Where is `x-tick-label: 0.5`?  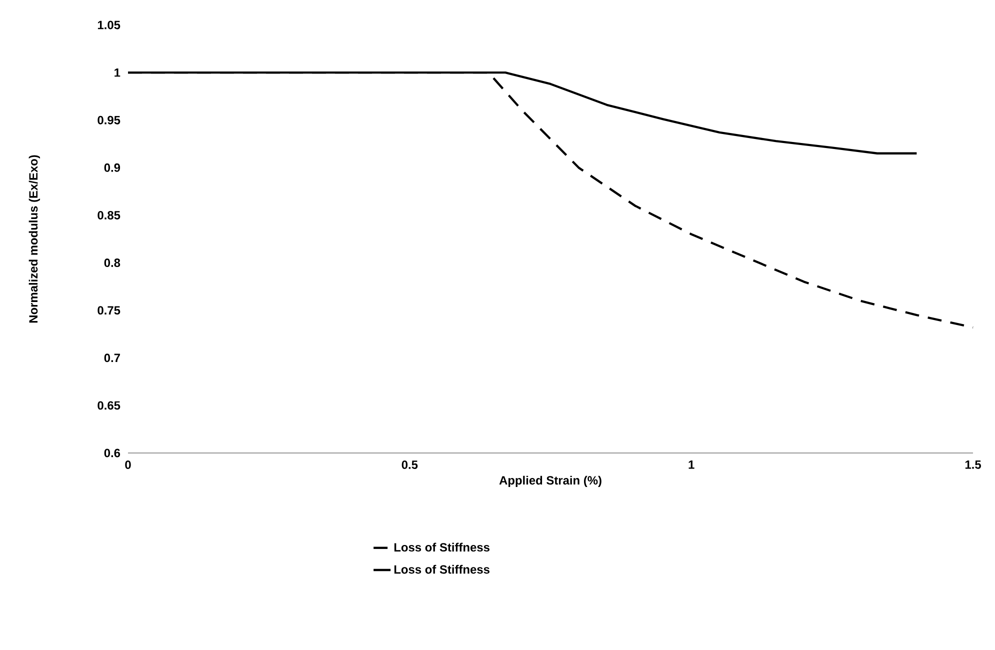 x-tick-label: 0.5 is located at coordinates (410, 464).